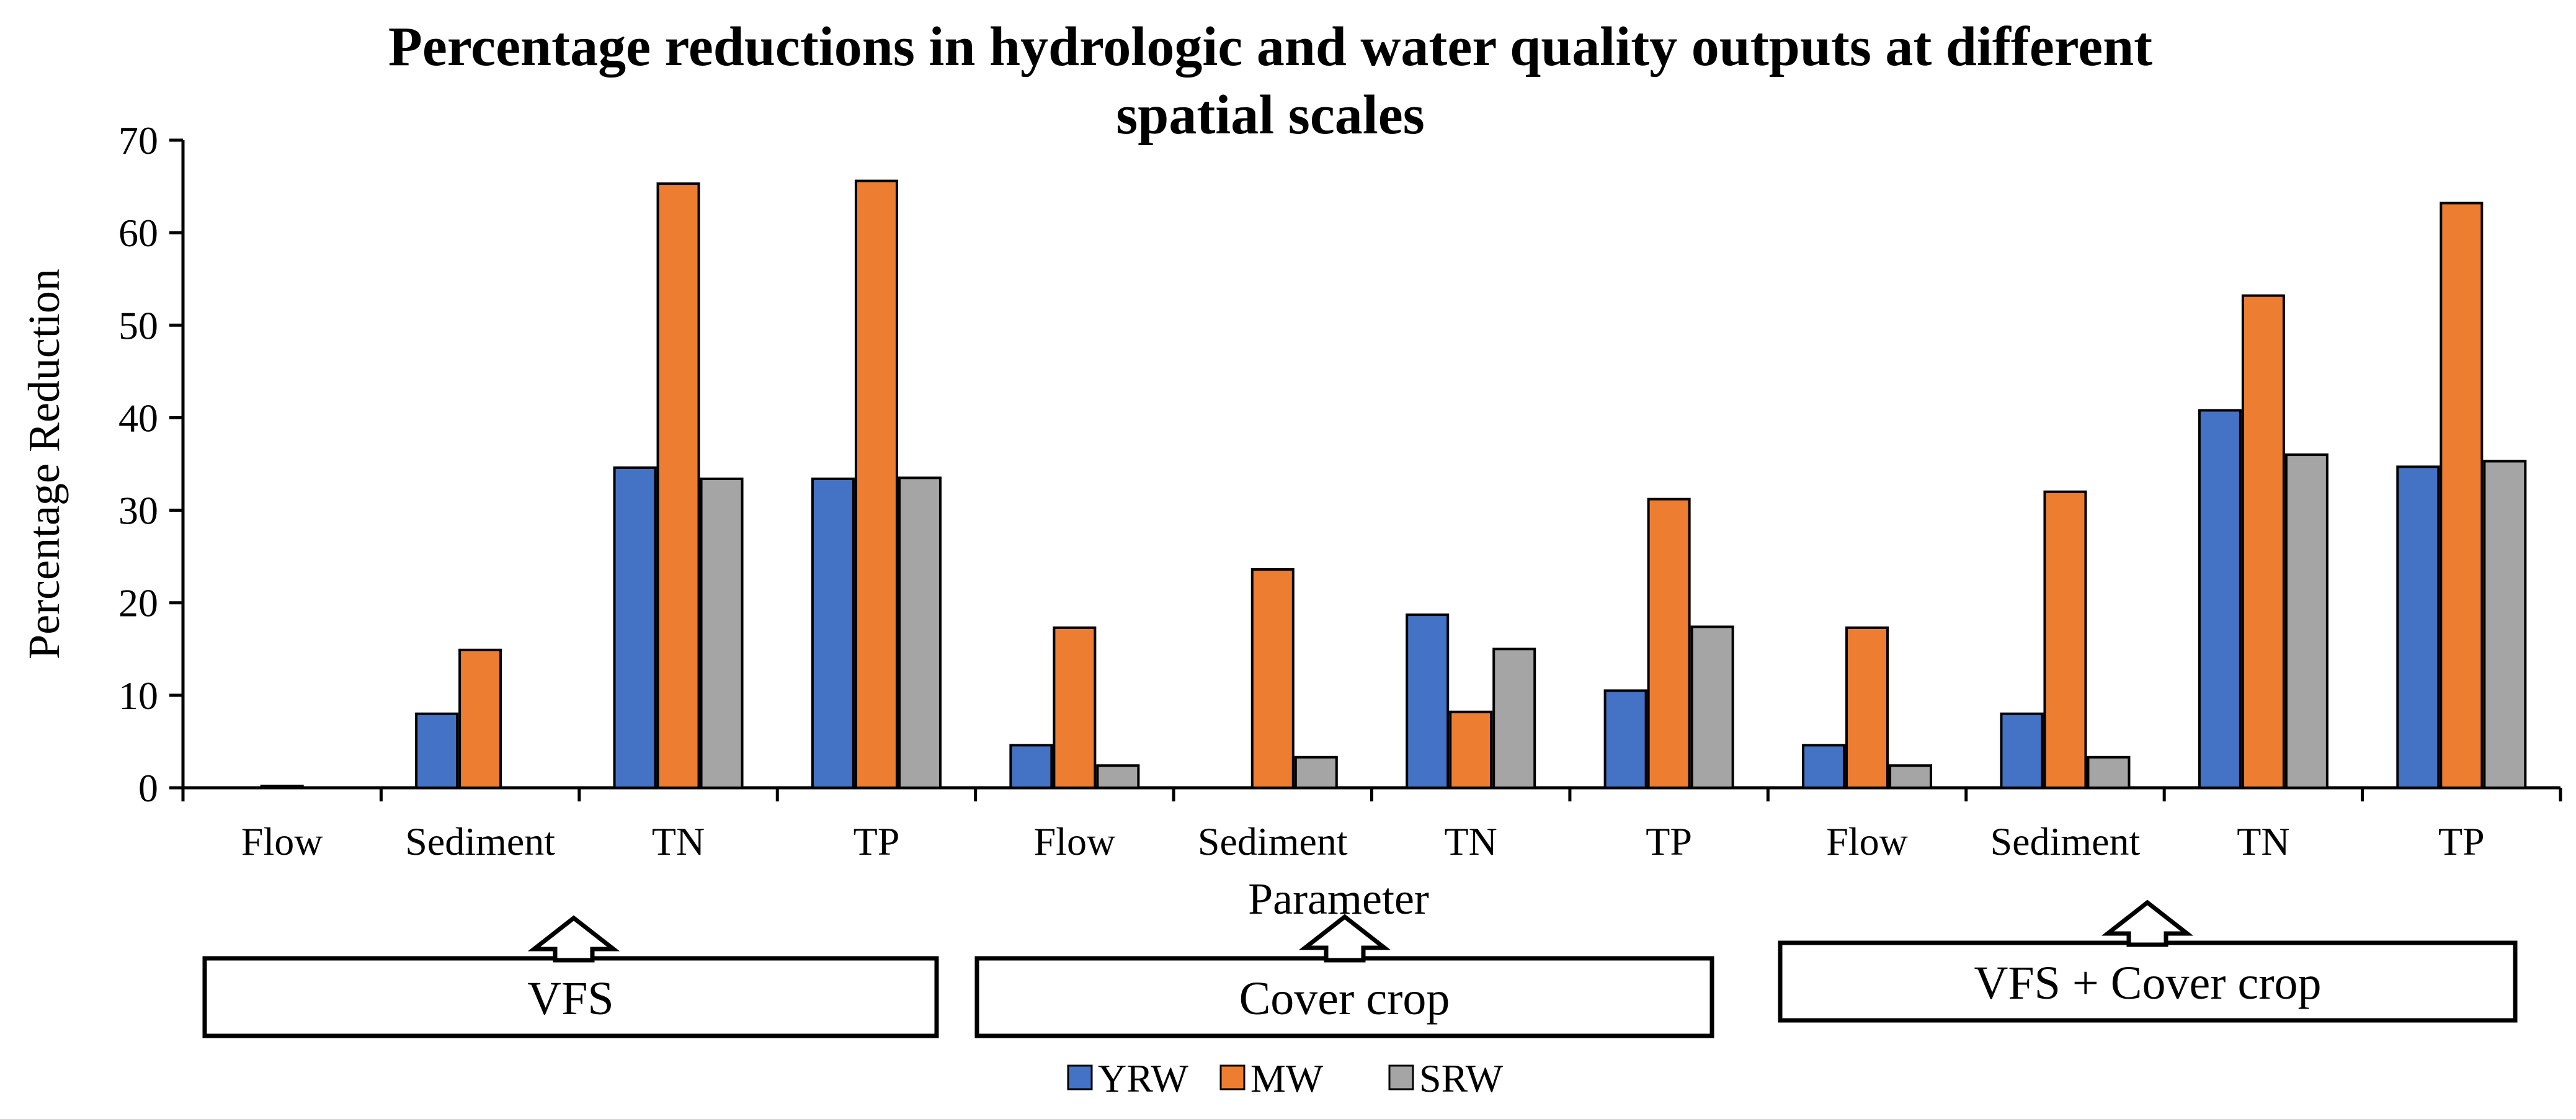  What do you see at coordinates (1461, 1078) in the screenshot?
I see `legend-label: SRW` at bounding box center [1461, 1078].